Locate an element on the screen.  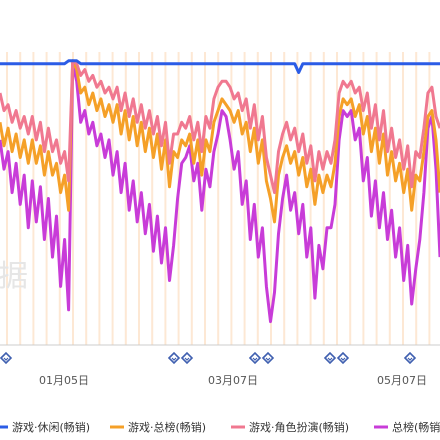
legend-label: 游戏·角色扮演(畅销) is located at coordinates (299, 427).